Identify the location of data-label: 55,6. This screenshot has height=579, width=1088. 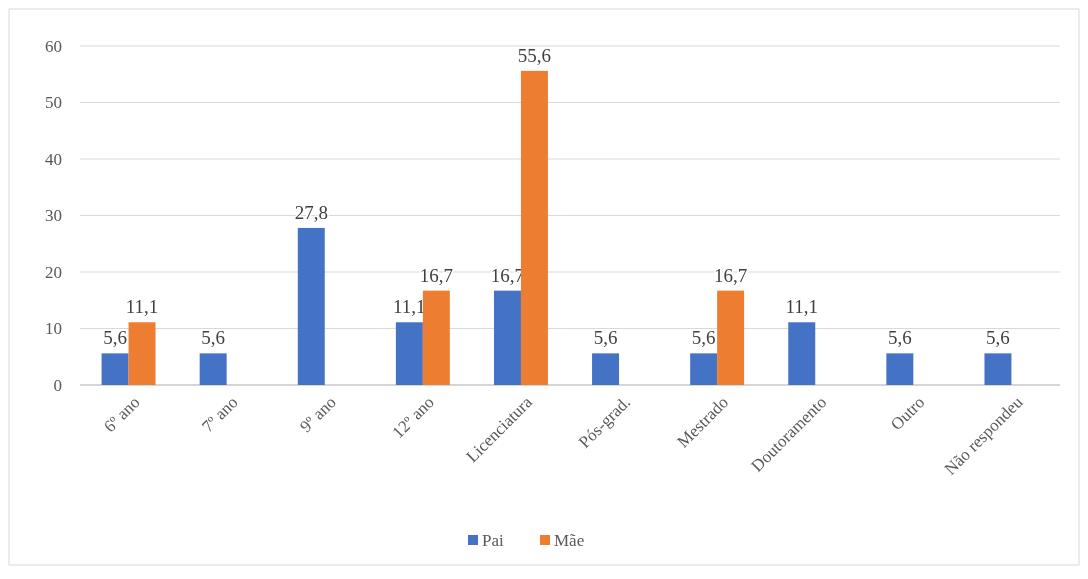
(534, 55).